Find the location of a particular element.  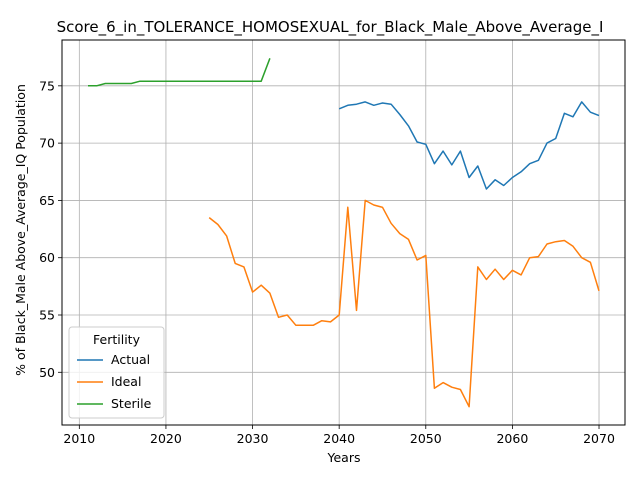

y-tick-label: 60 is located at coordinates (47, 257).